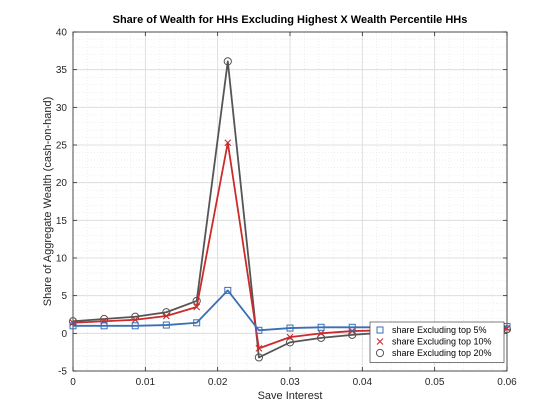 The width and height of the screenshot is (560, 420). I want to click on y-tick-label: 40, so click(62, 33).